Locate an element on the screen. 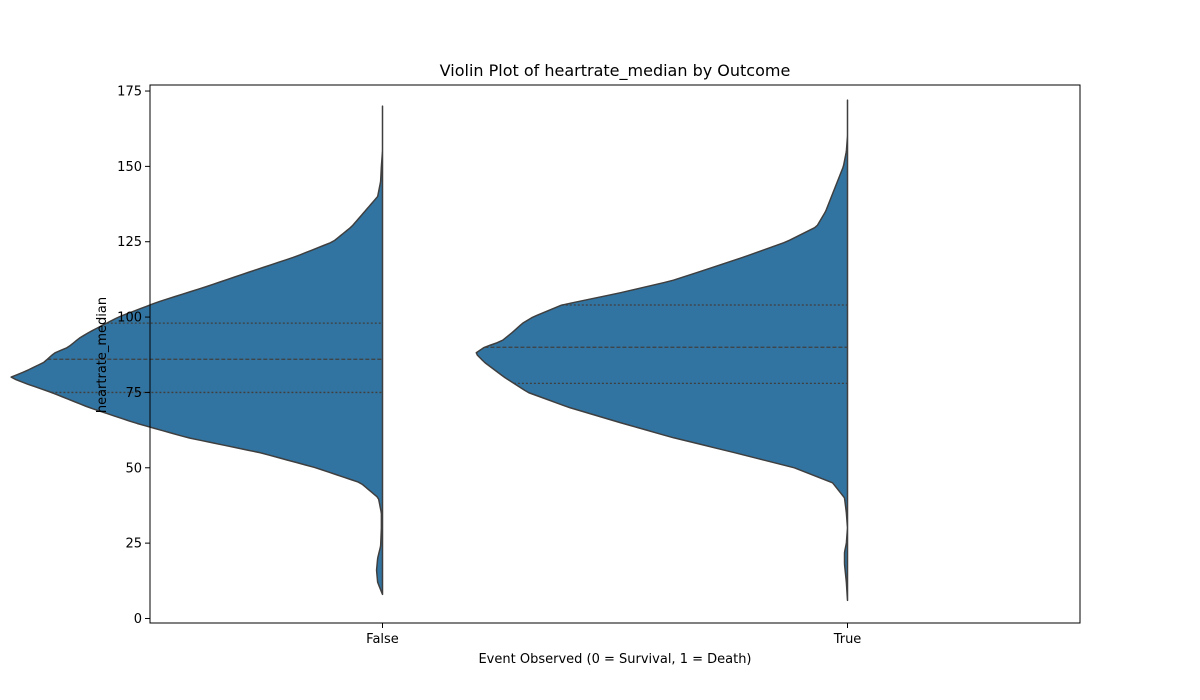  y-axis-label: heartrate_median is located at coordinates (102, 355).